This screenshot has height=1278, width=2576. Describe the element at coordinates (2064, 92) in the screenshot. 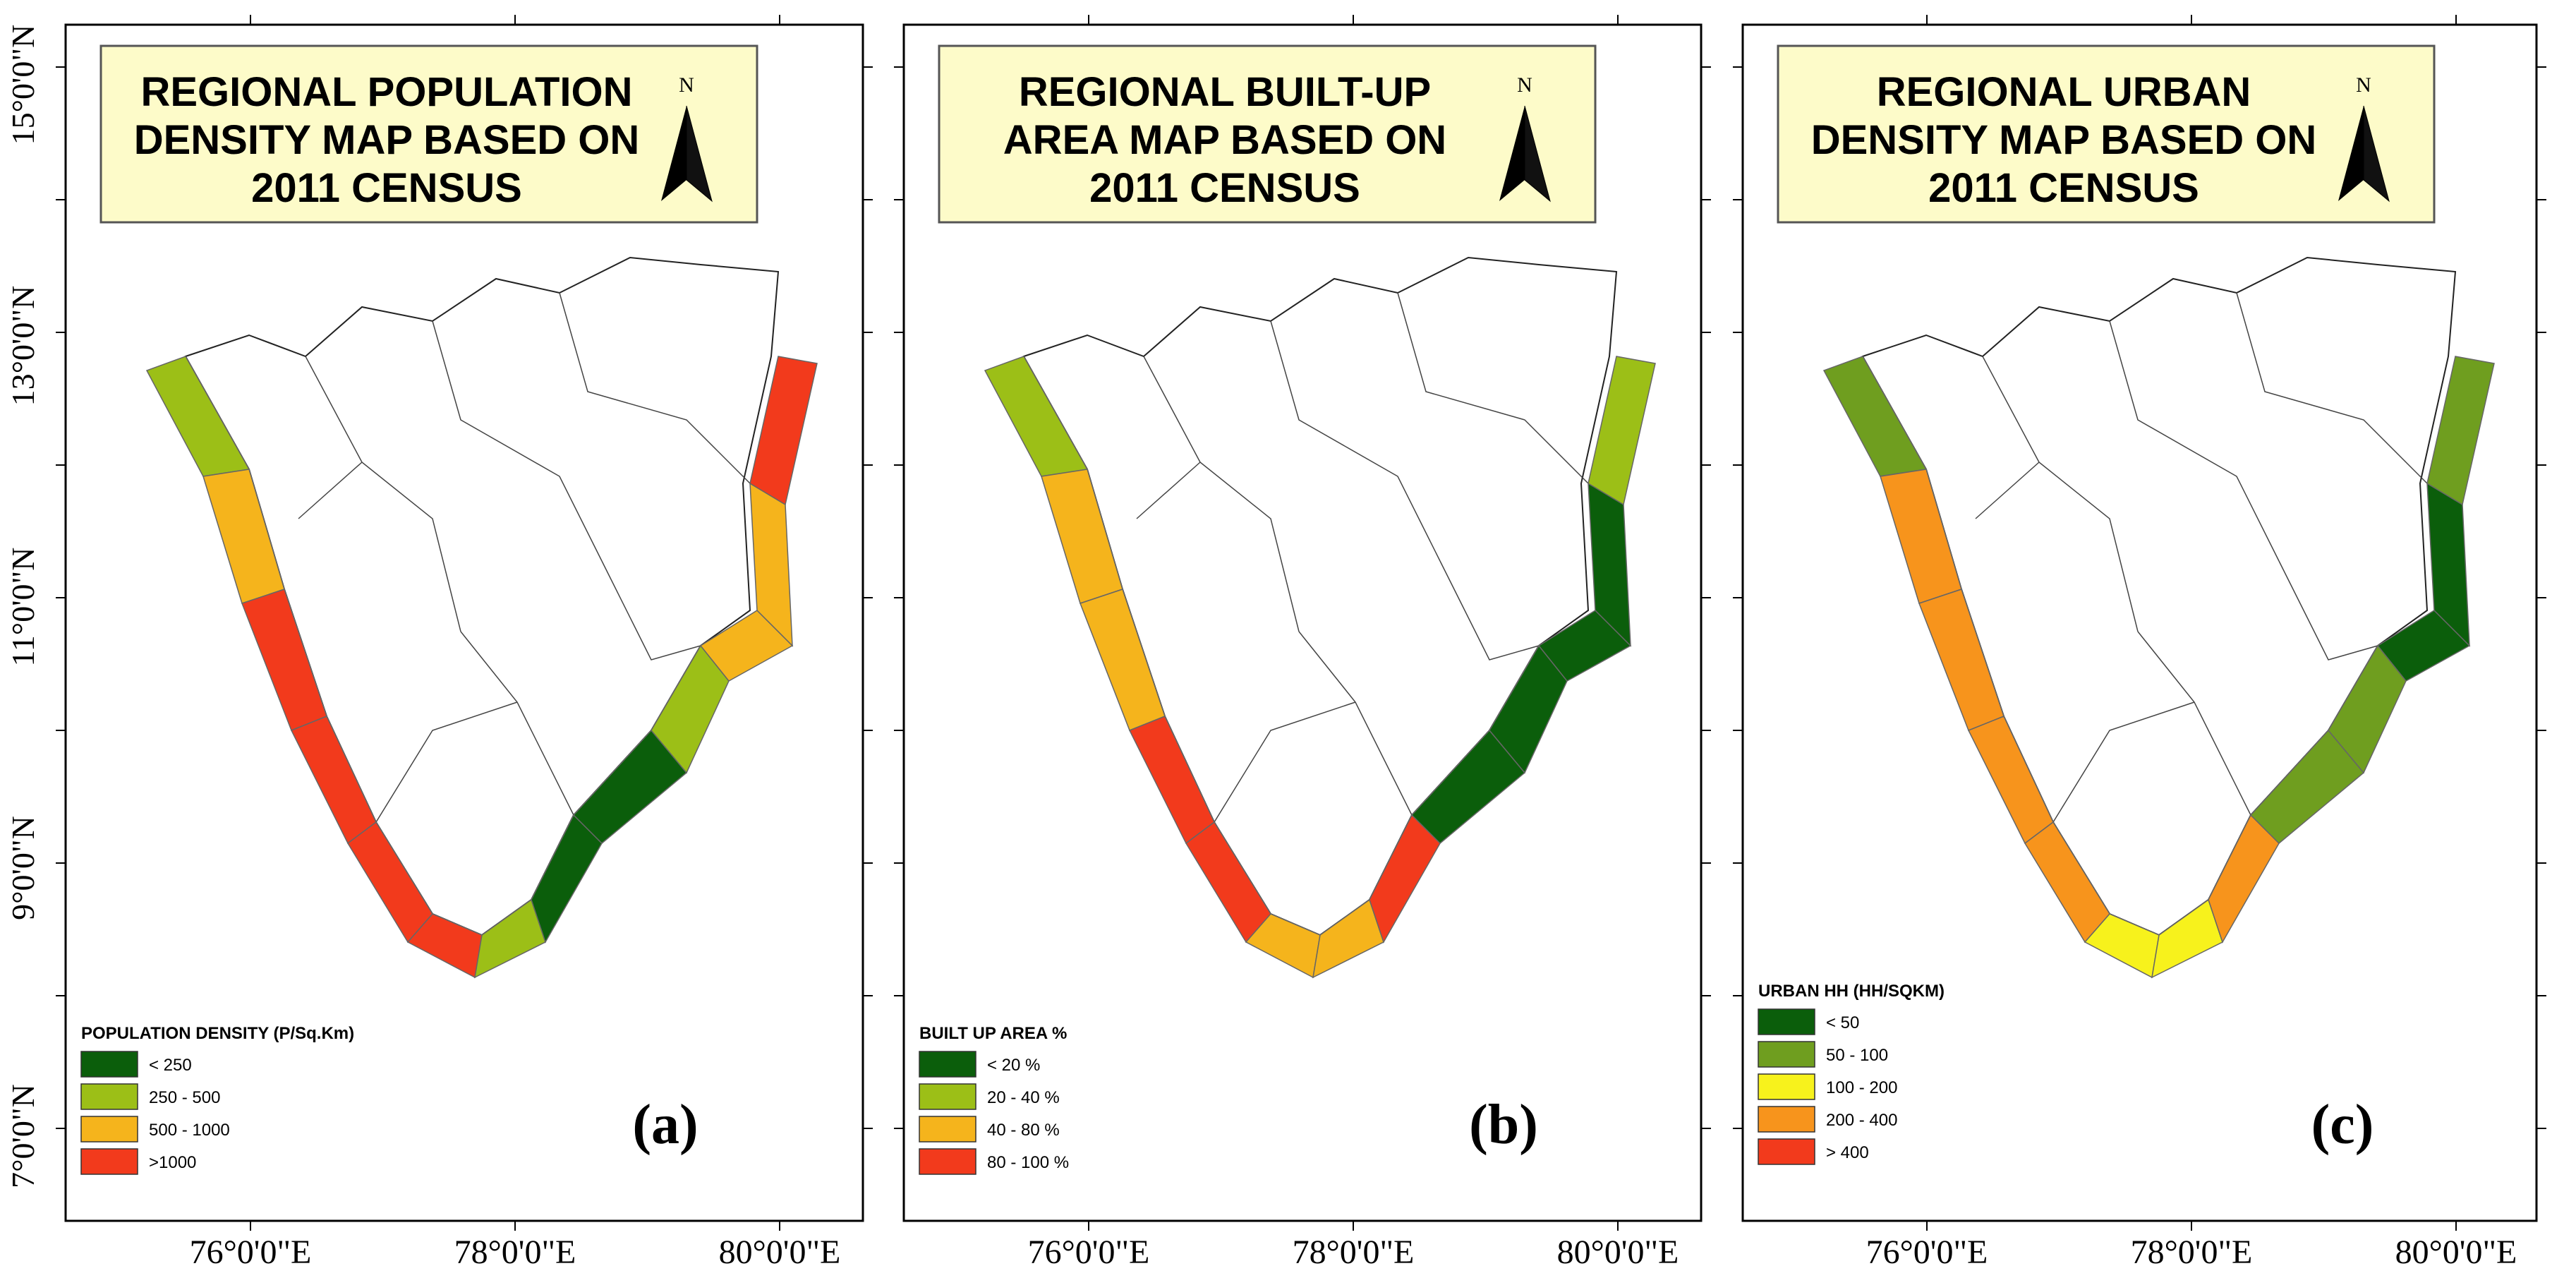

I see `map-title-line: REGIONAL URBAN` at that location.